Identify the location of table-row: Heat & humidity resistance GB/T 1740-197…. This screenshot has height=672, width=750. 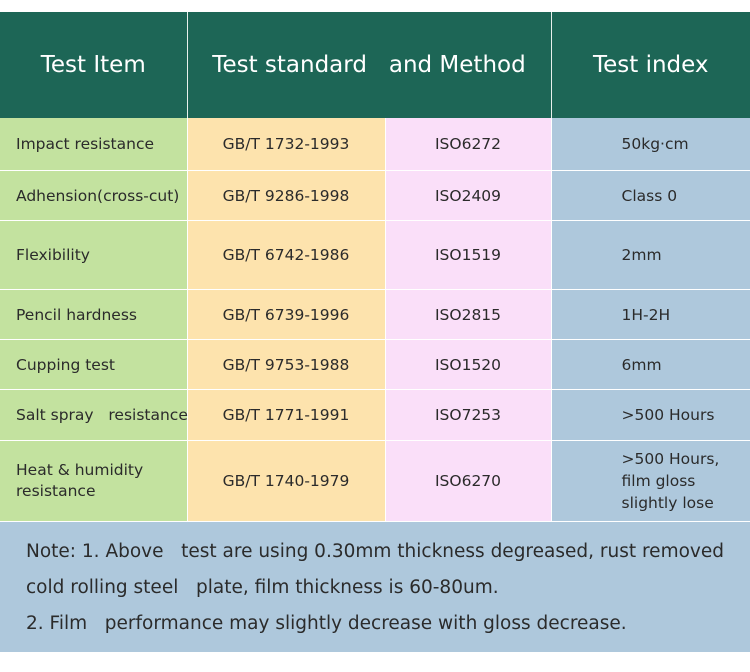
(375, 481).